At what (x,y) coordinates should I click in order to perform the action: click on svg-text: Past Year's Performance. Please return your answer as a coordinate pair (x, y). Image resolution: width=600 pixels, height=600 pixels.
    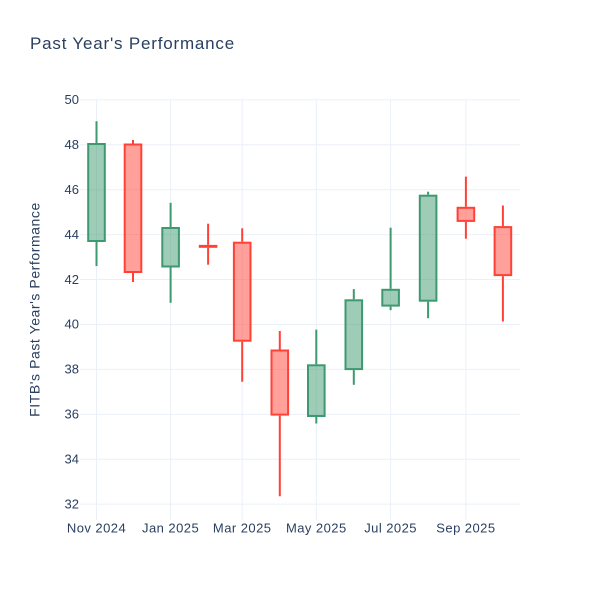
    Looking at the image, I should click on (132, 43).